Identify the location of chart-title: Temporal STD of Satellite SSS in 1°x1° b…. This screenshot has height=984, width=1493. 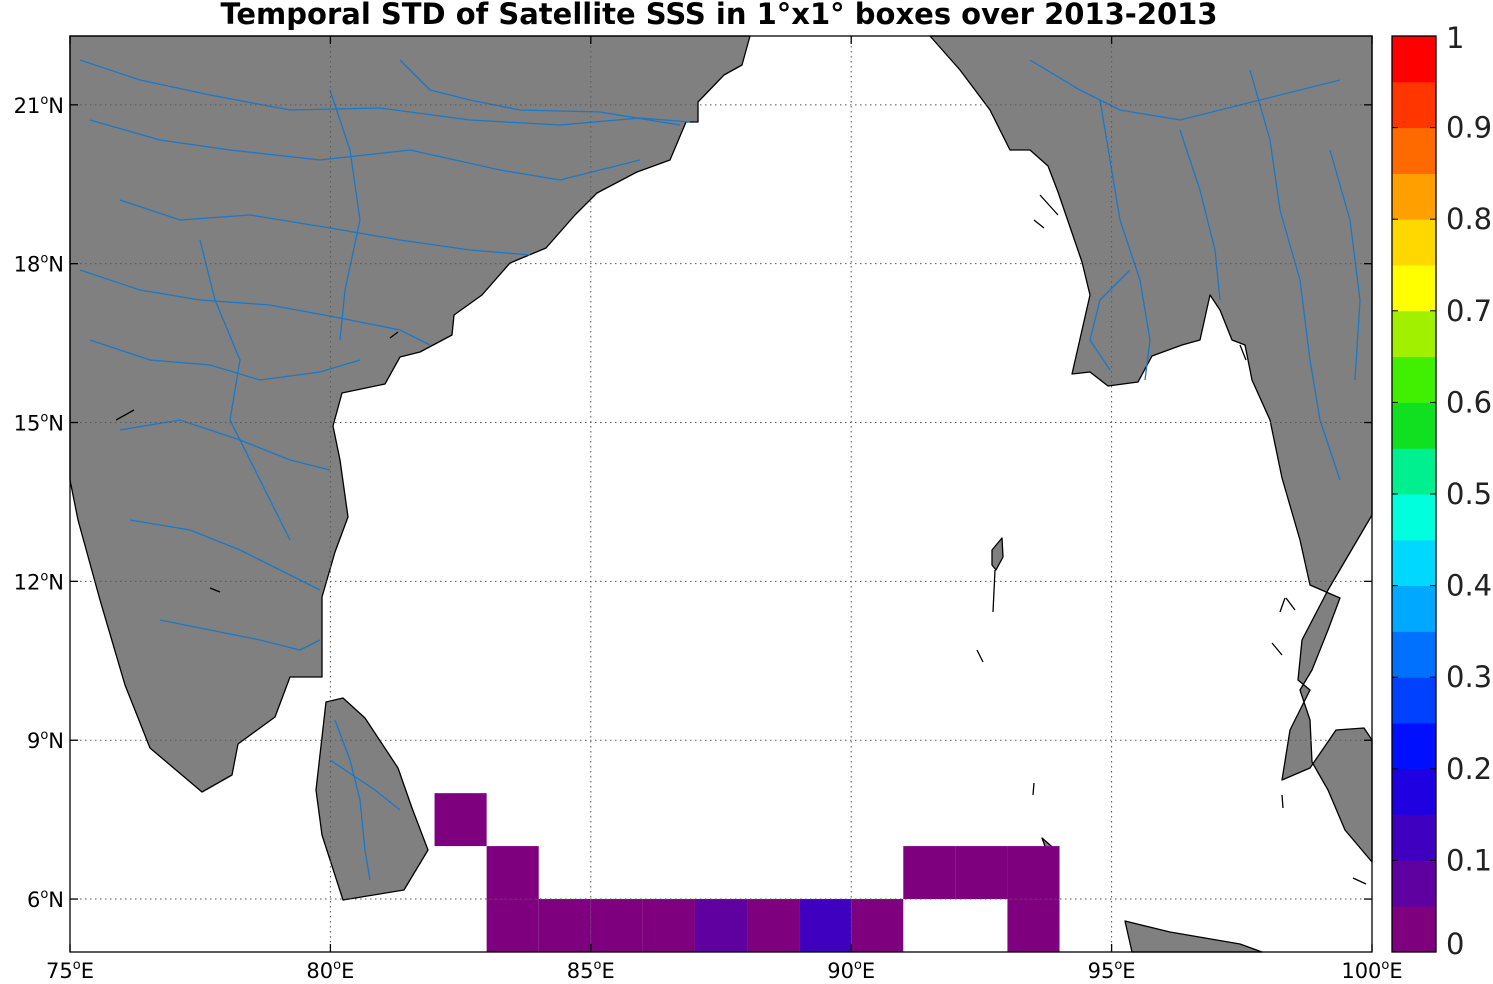
(718, 15).